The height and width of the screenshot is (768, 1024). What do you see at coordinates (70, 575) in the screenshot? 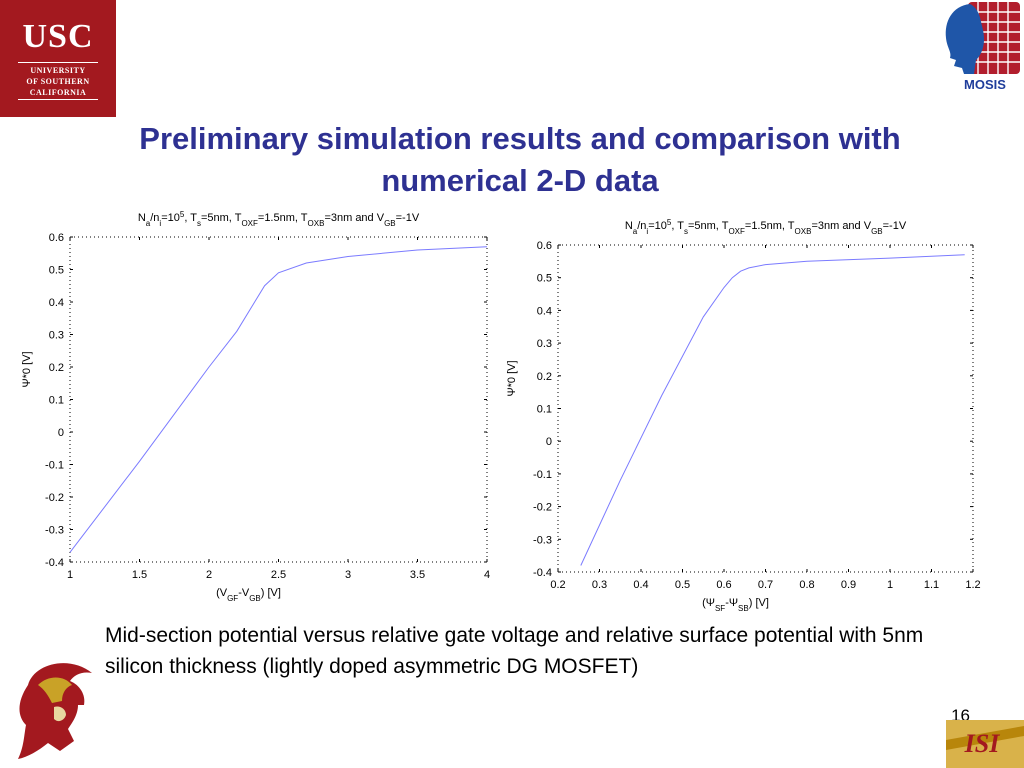
I see `x-tick-label: 1` at bounding box center [70, 575].